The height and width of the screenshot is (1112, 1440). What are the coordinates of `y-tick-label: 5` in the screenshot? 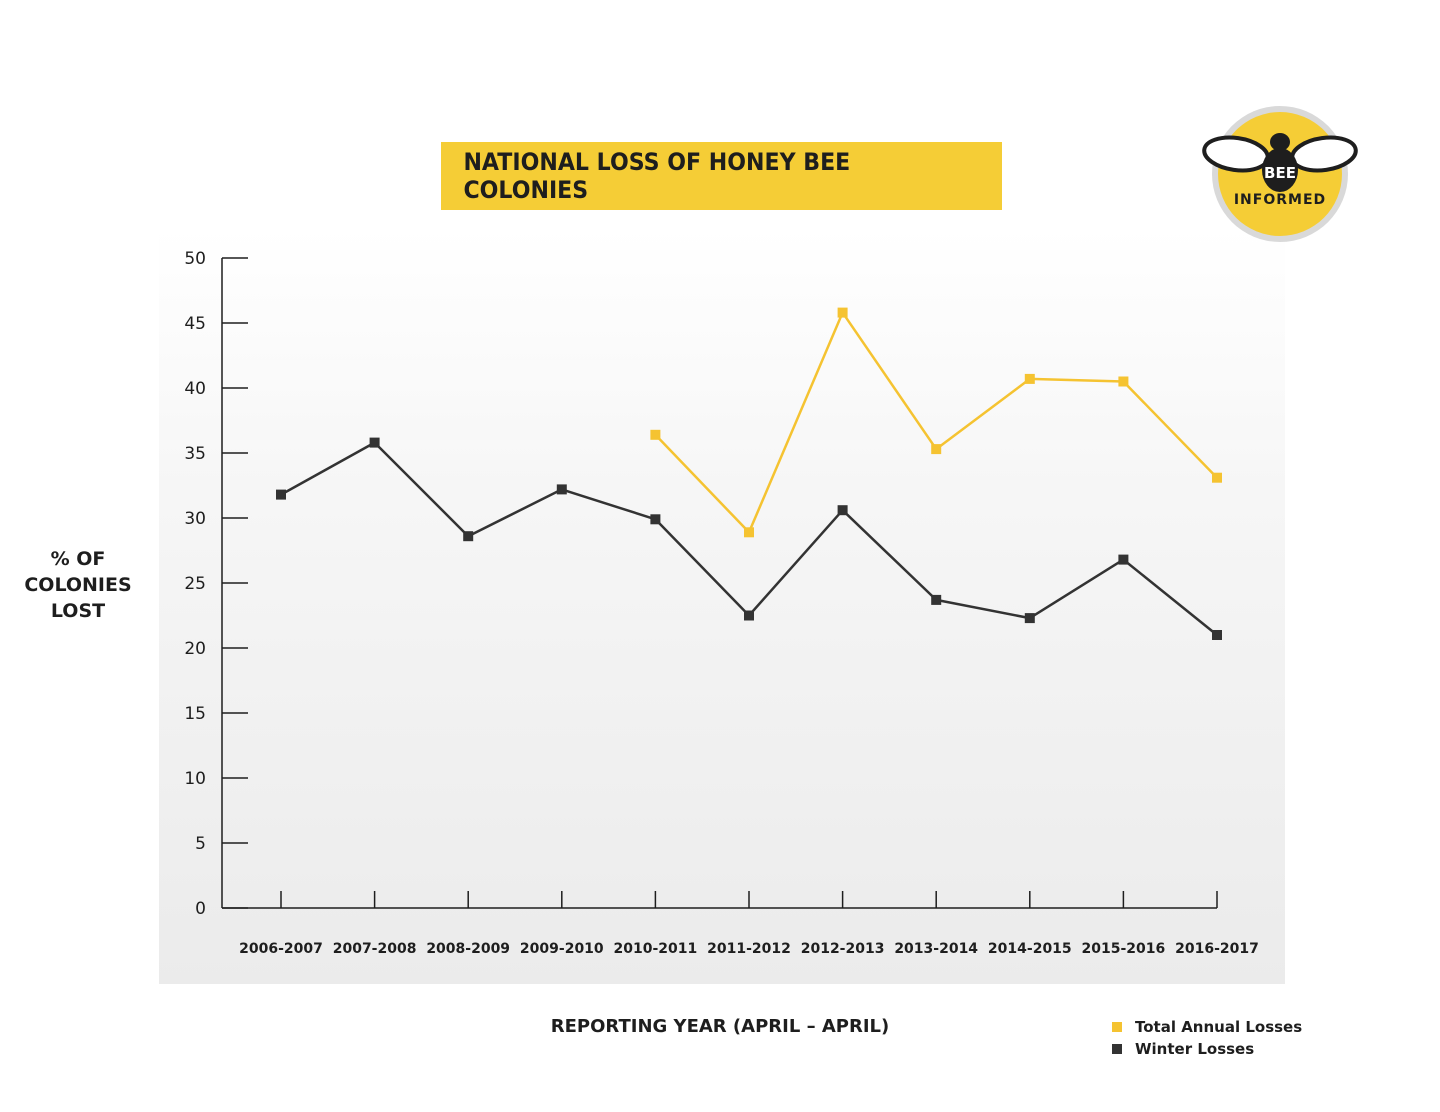 It's located at (200, 844).